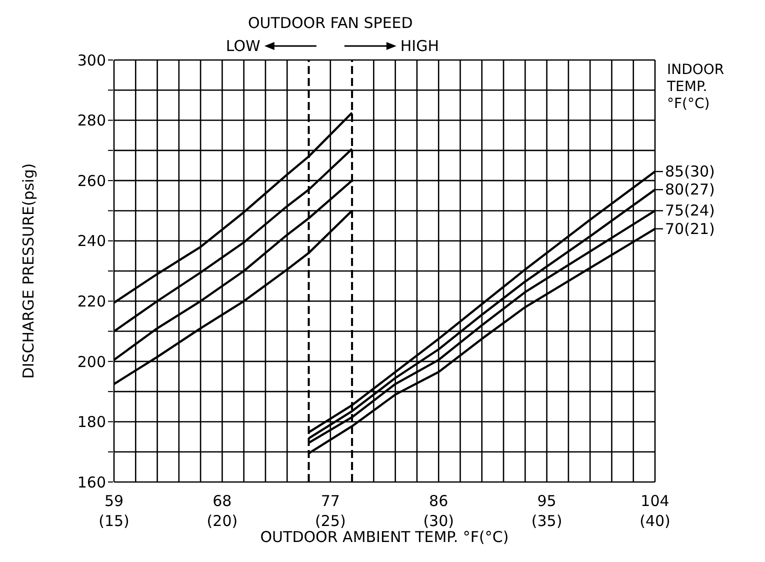 This screenshot has height=562, width=765. Describe the element at coordinates (438, 521) in the screenshot. I see `x2-tick-label: (30)` at that location.